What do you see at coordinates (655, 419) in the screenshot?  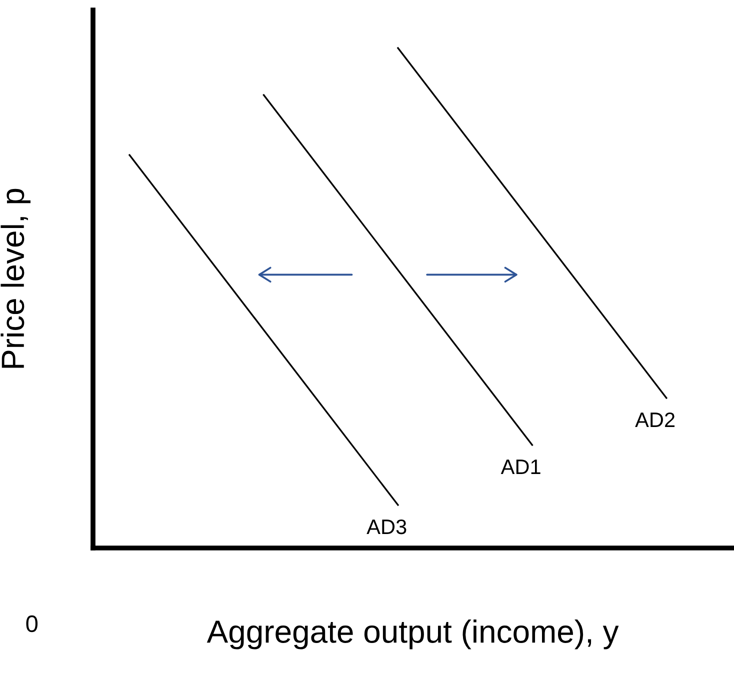 I see `series-label: AD2` at bounding box center [655, 419].